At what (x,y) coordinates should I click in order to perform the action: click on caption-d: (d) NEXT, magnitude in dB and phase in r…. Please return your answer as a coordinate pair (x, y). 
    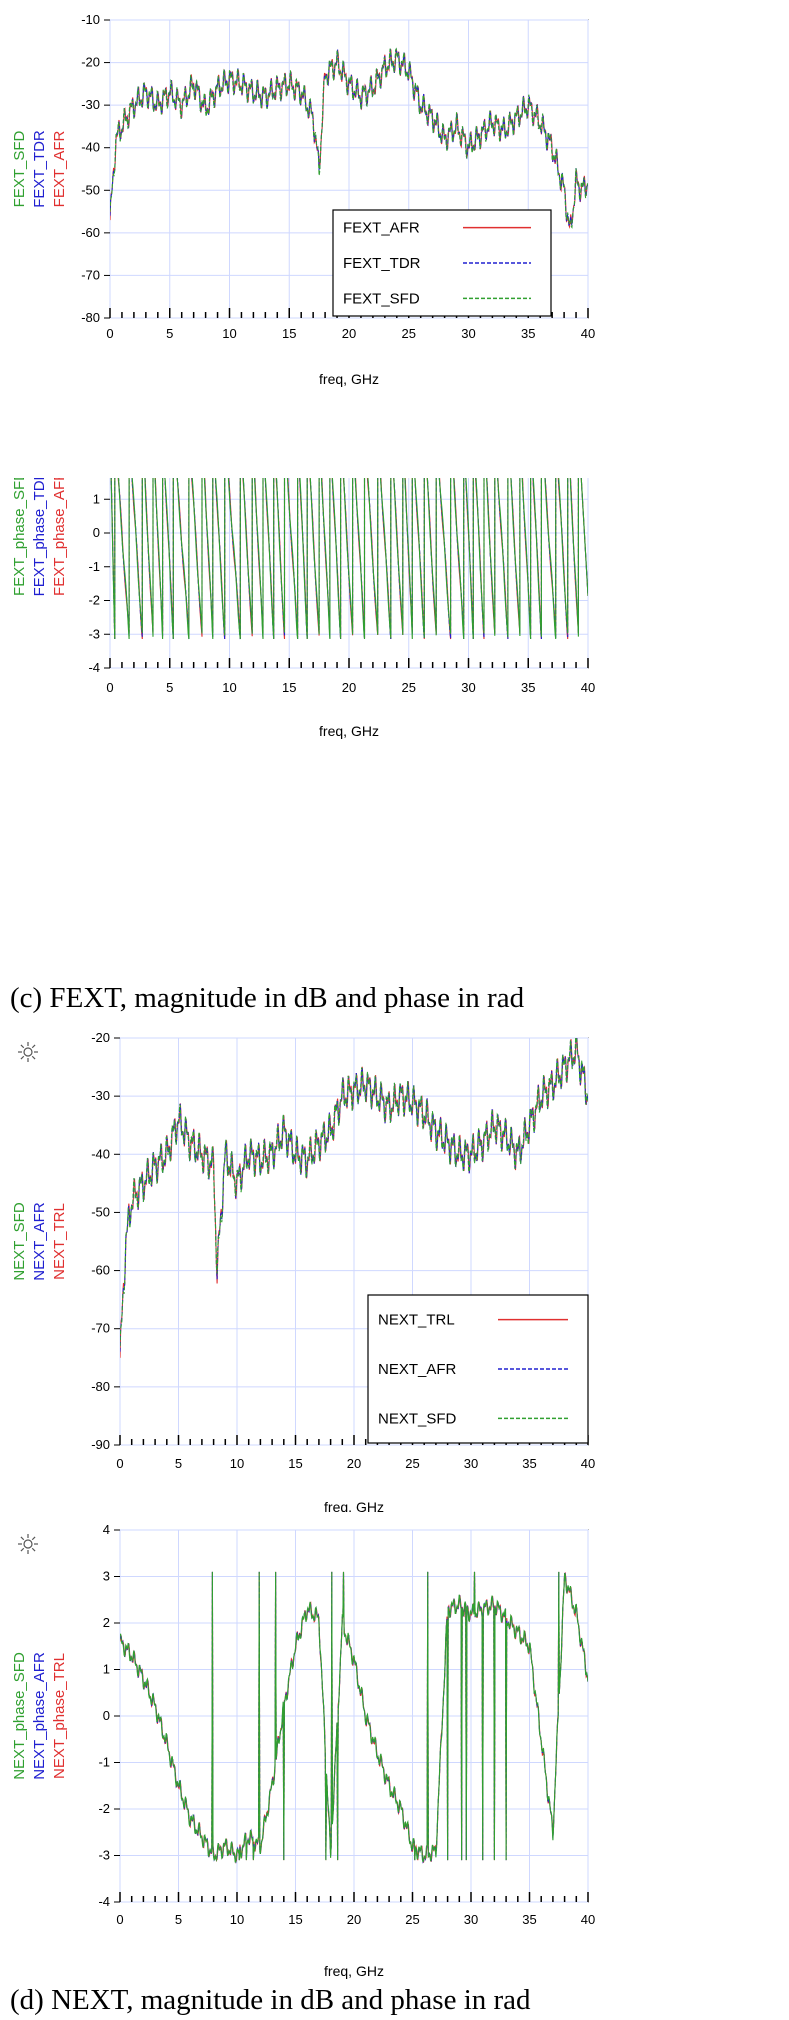
    Looking at the image, I should click on (270, 2000).